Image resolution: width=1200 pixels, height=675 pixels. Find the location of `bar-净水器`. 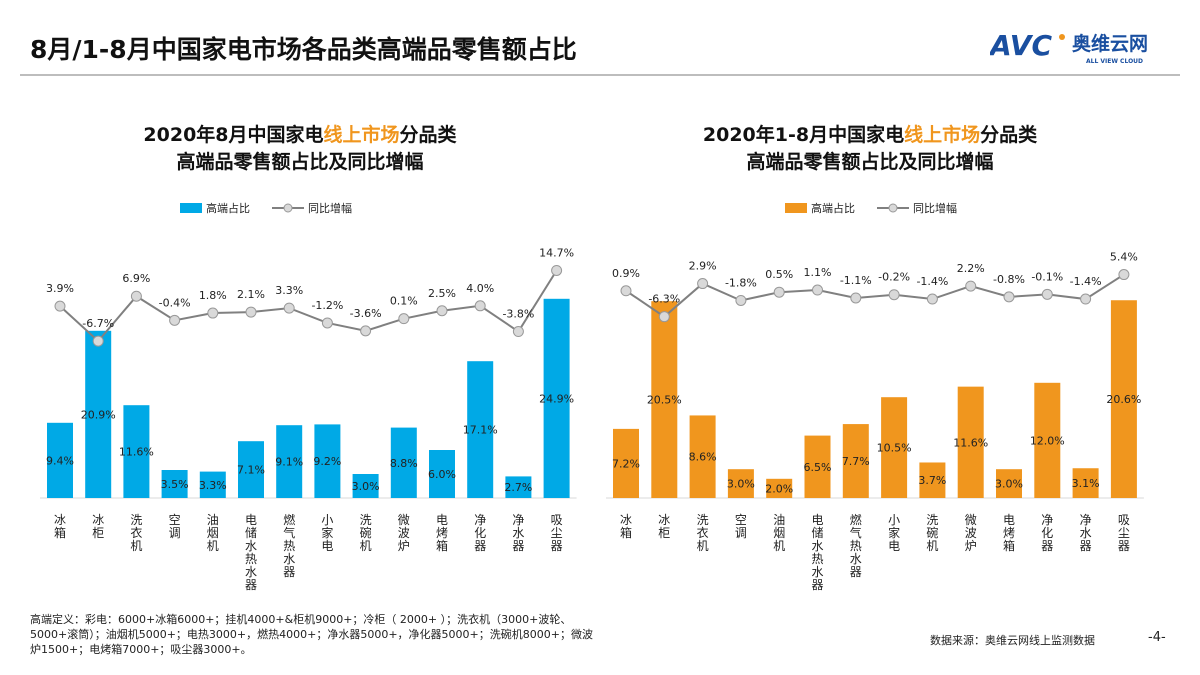

bar-净水器 is located at coordinates (518, 487).